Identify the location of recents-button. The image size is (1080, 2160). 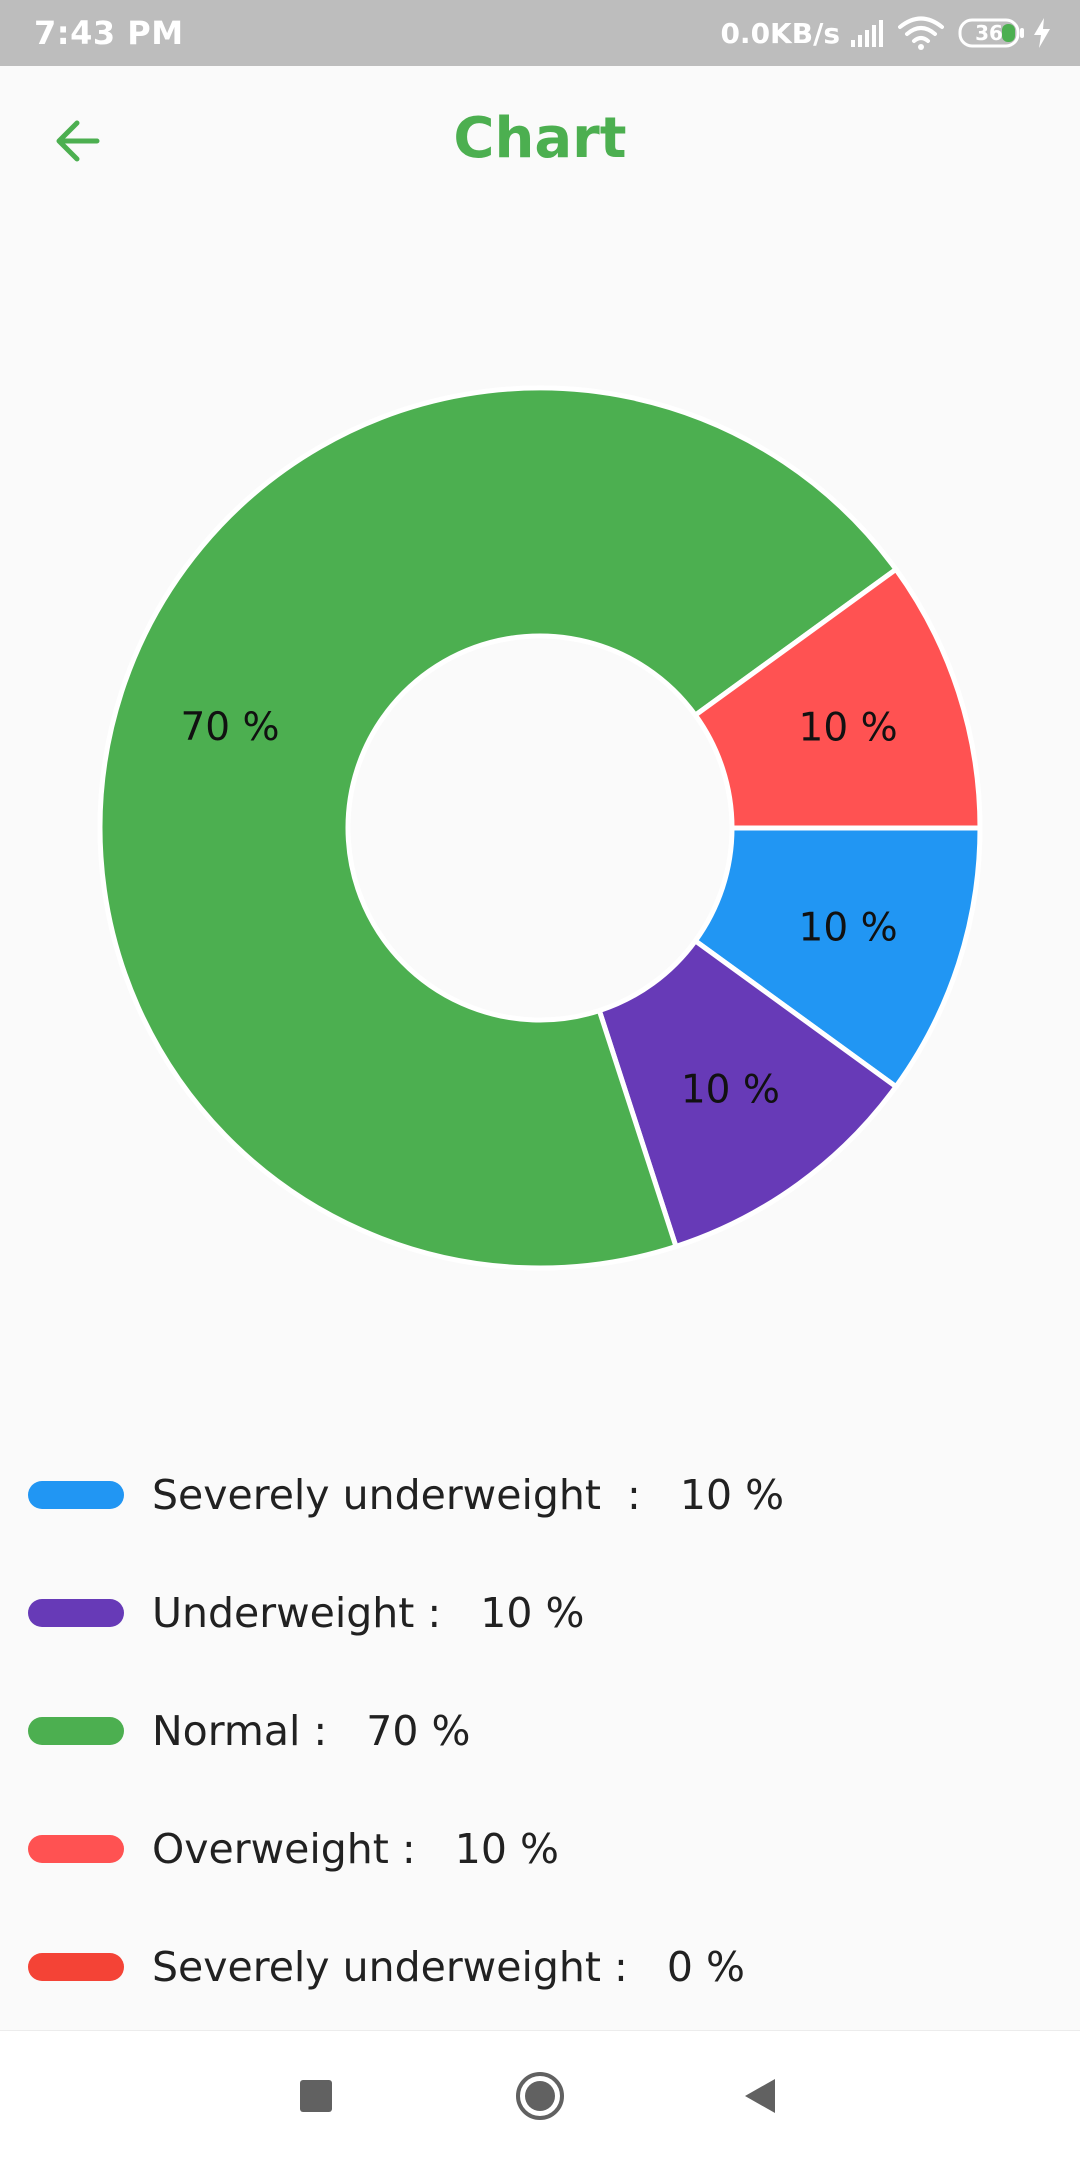
(316, 2095).